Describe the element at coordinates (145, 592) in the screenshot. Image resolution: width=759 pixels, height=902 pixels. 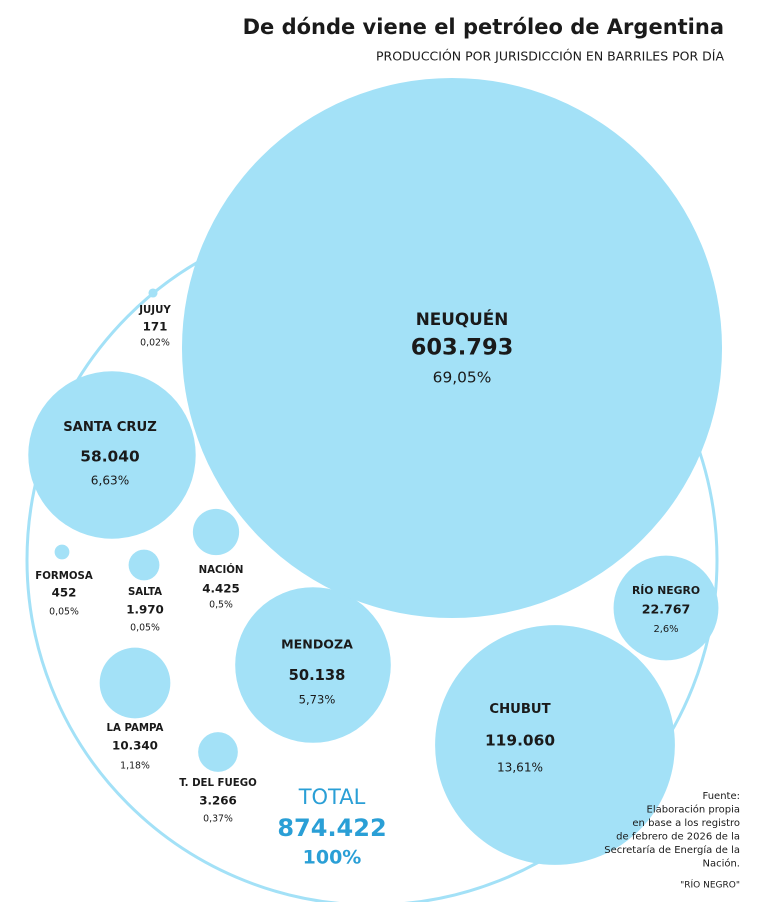
I see `bubble-name: SALTA` at that location.